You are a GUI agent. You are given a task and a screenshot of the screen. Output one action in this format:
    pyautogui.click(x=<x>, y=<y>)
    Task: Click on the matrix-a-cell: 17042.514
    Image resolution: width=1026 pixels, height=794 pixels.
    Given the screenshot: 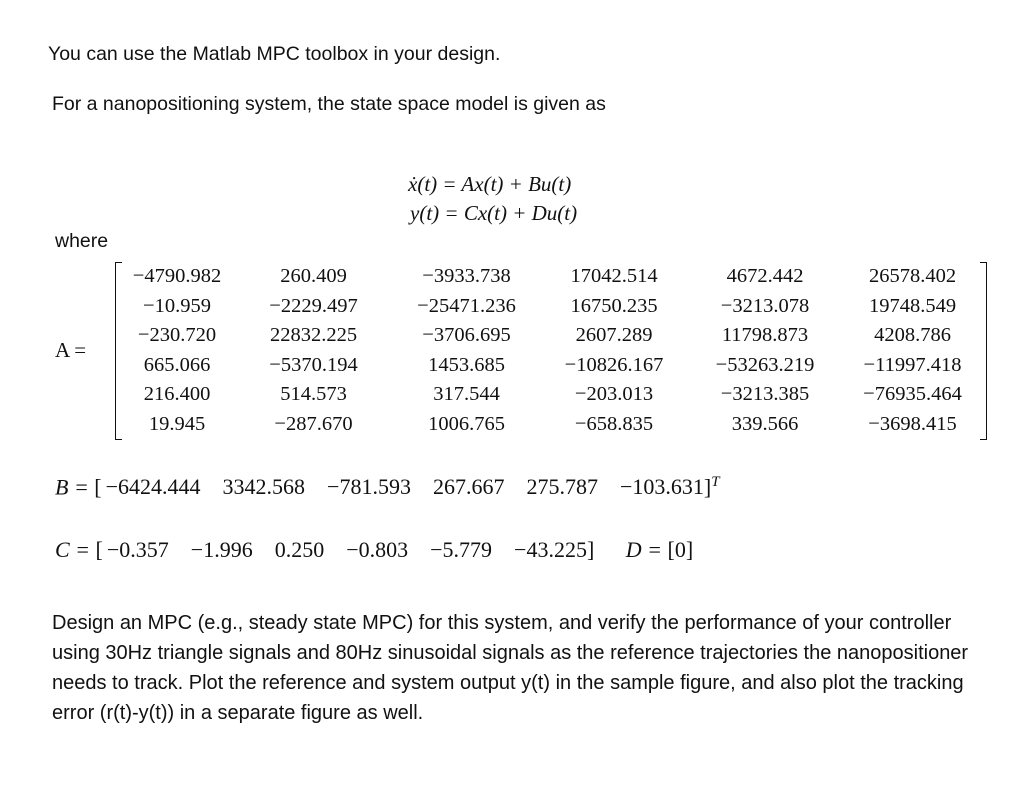 What is the action you would take?
    pyautogui.click(x=614, y=276)
    